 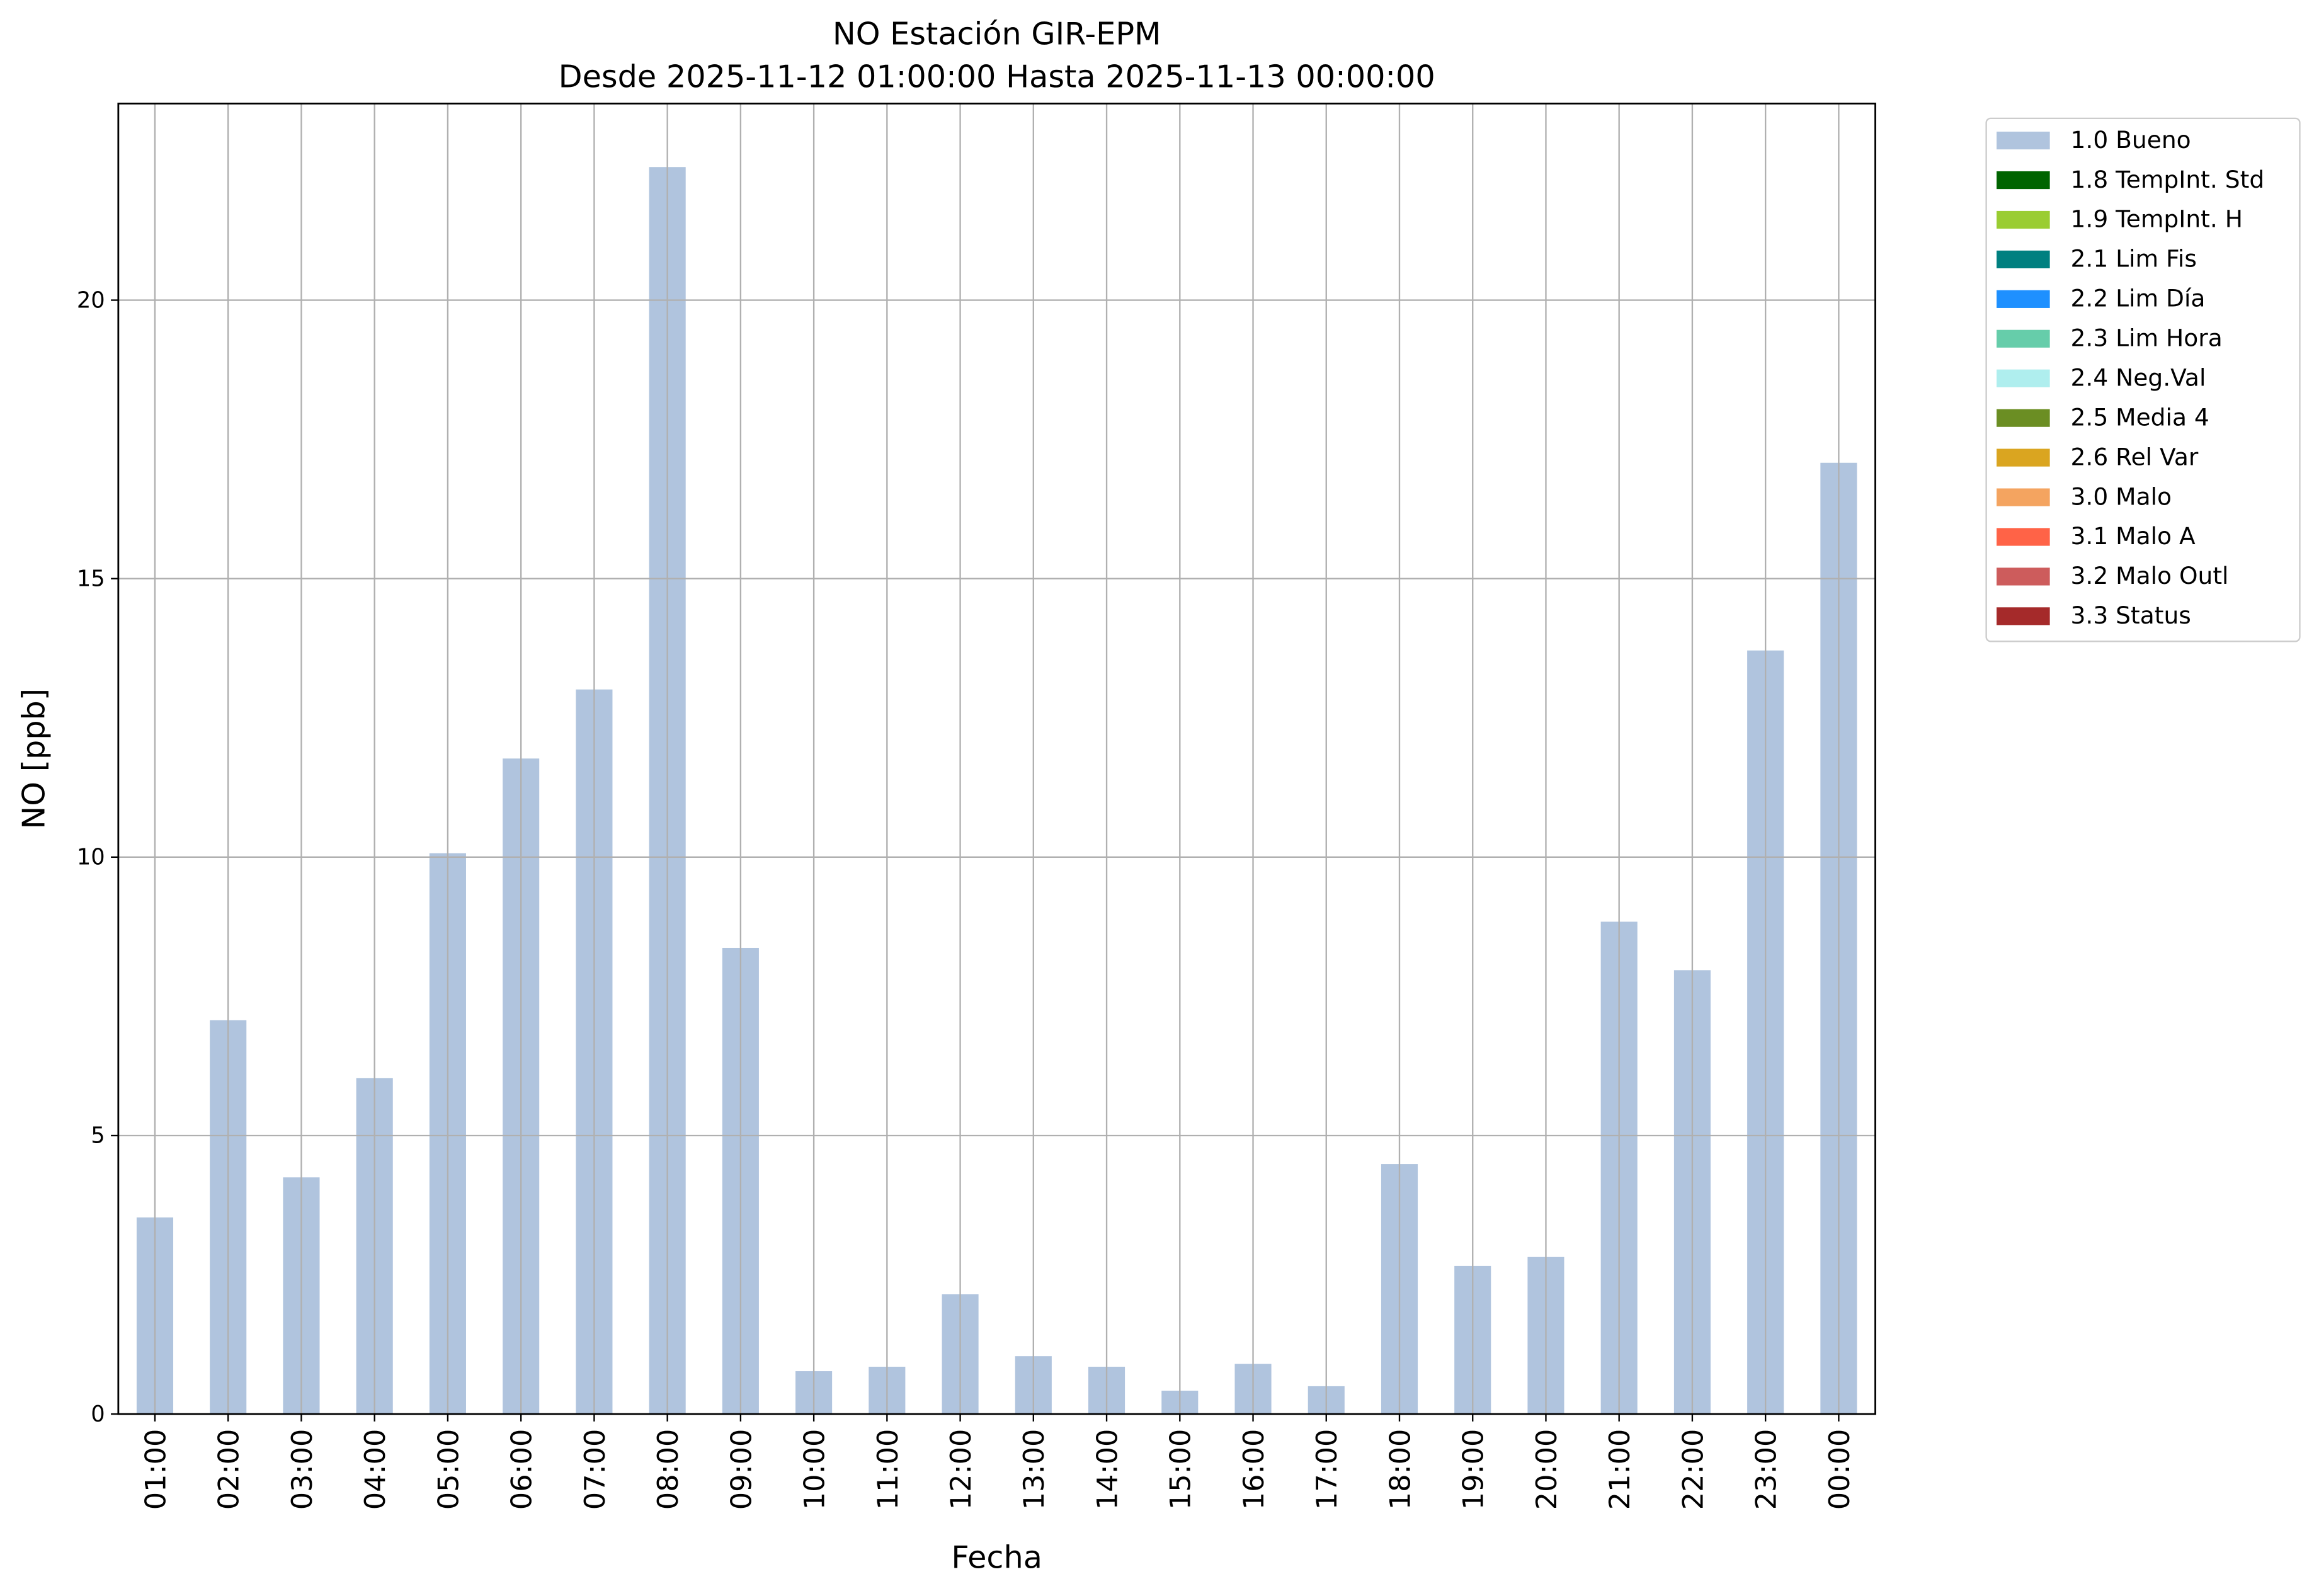 What do you see at coordinates (1473, 1469) in the screenshot?
I see `x-tick-label: 19:00` at bounding box center [1473, 1469].